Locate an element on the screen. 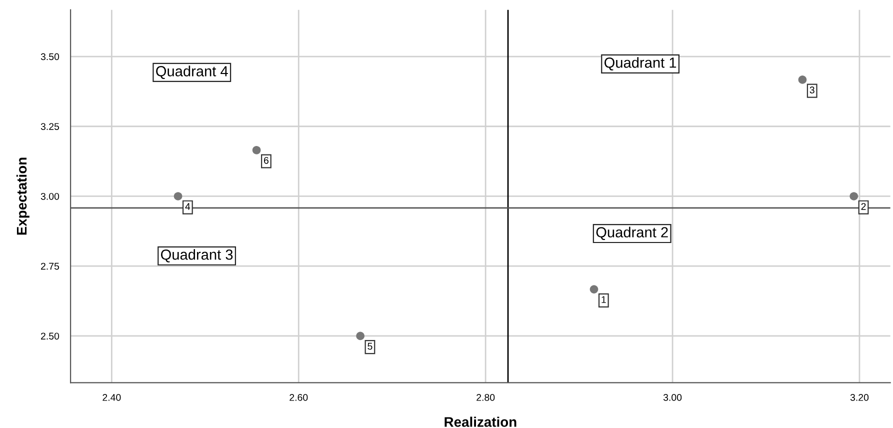 The image size is (893, 428). annotation: Quadrant 2 is located at coordinates (632, 233).